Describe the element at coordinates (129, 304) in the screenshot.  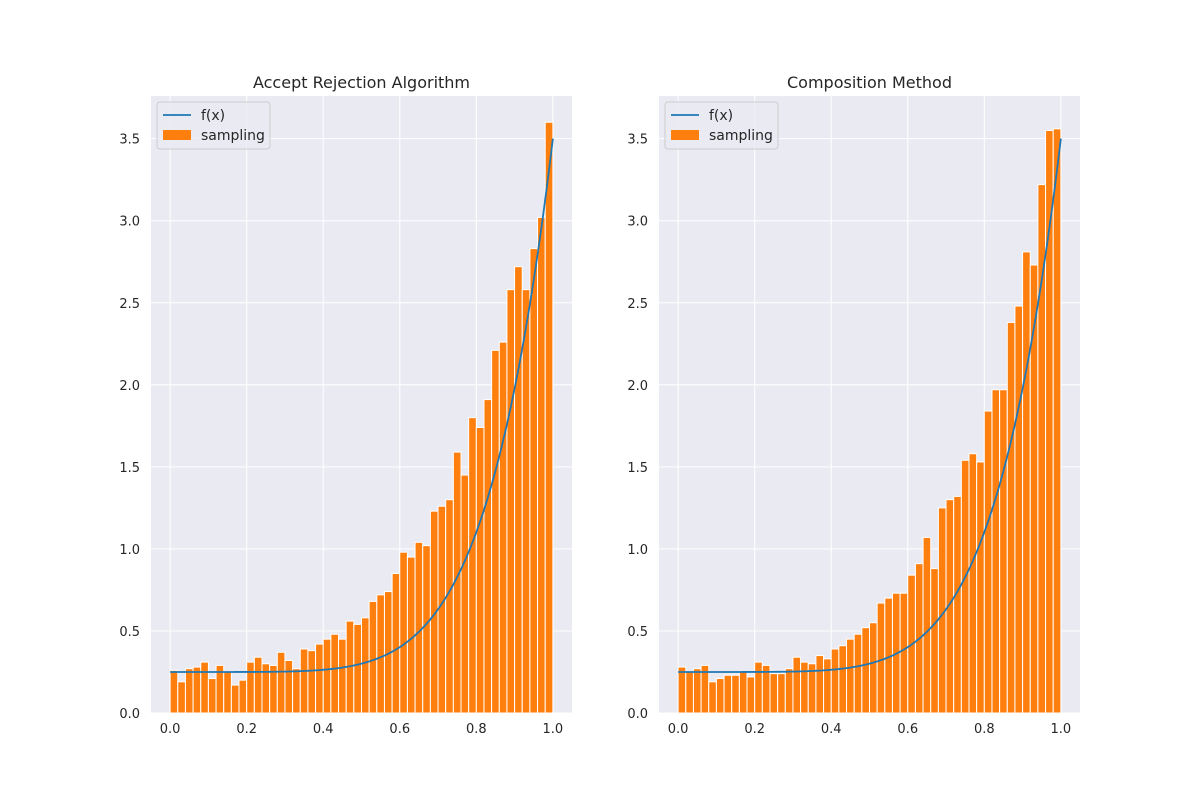
I see `y-tick-label: 2.5` at that location.